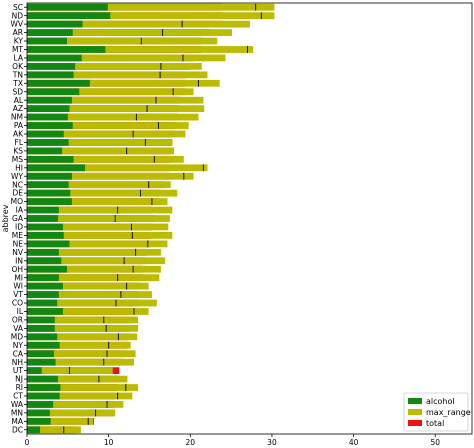 The width and height of the screenshot is (474, 448). What do you see at coordinates (88, 311) in the screenshot?
I see `bar-max_range-il` at bounding box center [88, 311].